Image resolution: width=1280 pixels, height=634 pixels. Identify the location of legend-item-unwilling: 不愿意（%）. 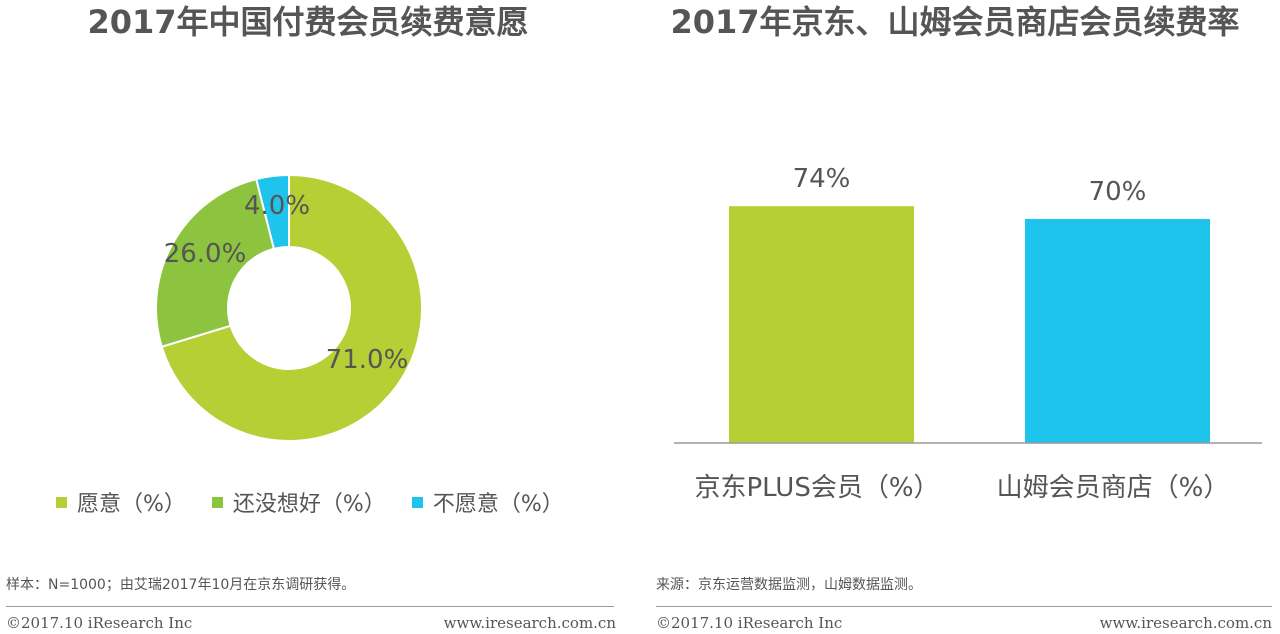
(487, 502).